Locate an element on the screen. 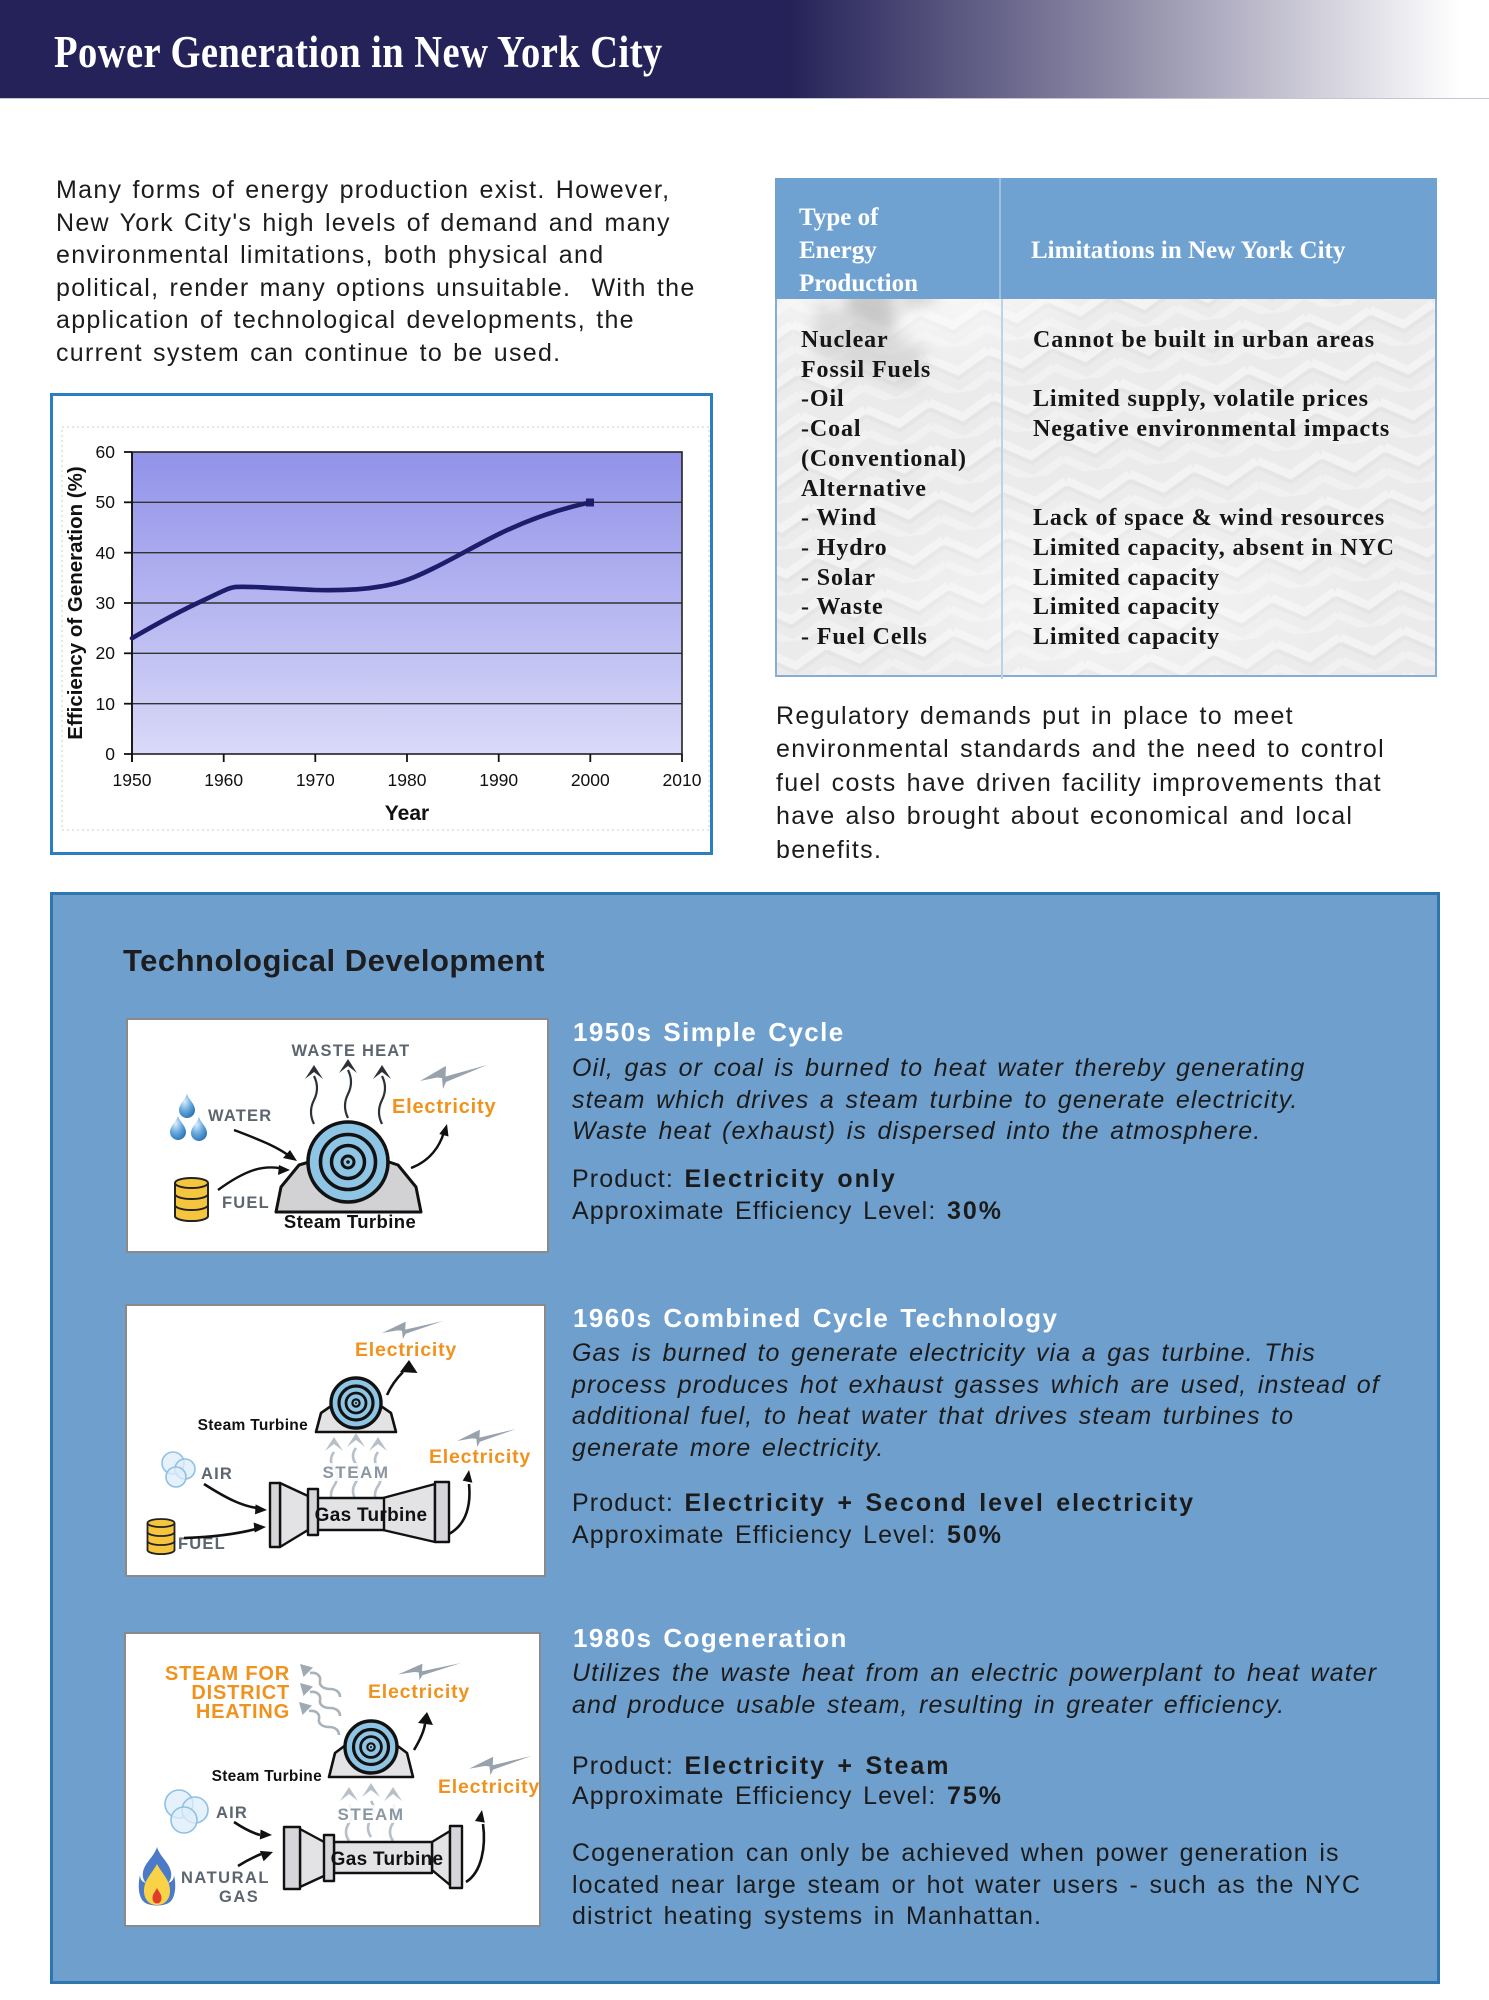 The height and width of the screenshot is (2000, 1489). svg-text: 50 is located at coordinates (106, 502).